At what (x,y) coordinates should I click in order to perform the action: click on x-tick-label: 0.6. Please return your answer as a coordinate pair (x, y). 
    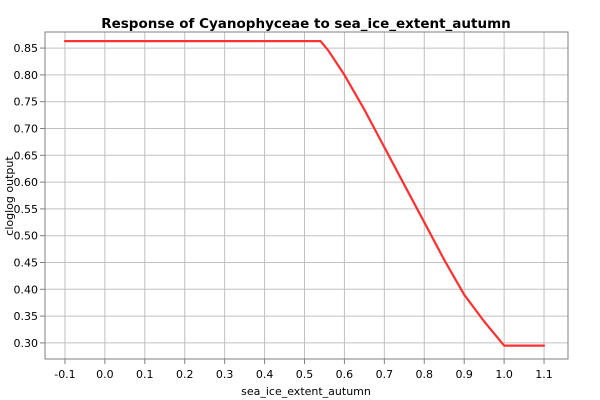
    Looking at the image, I should click on (345, 374).